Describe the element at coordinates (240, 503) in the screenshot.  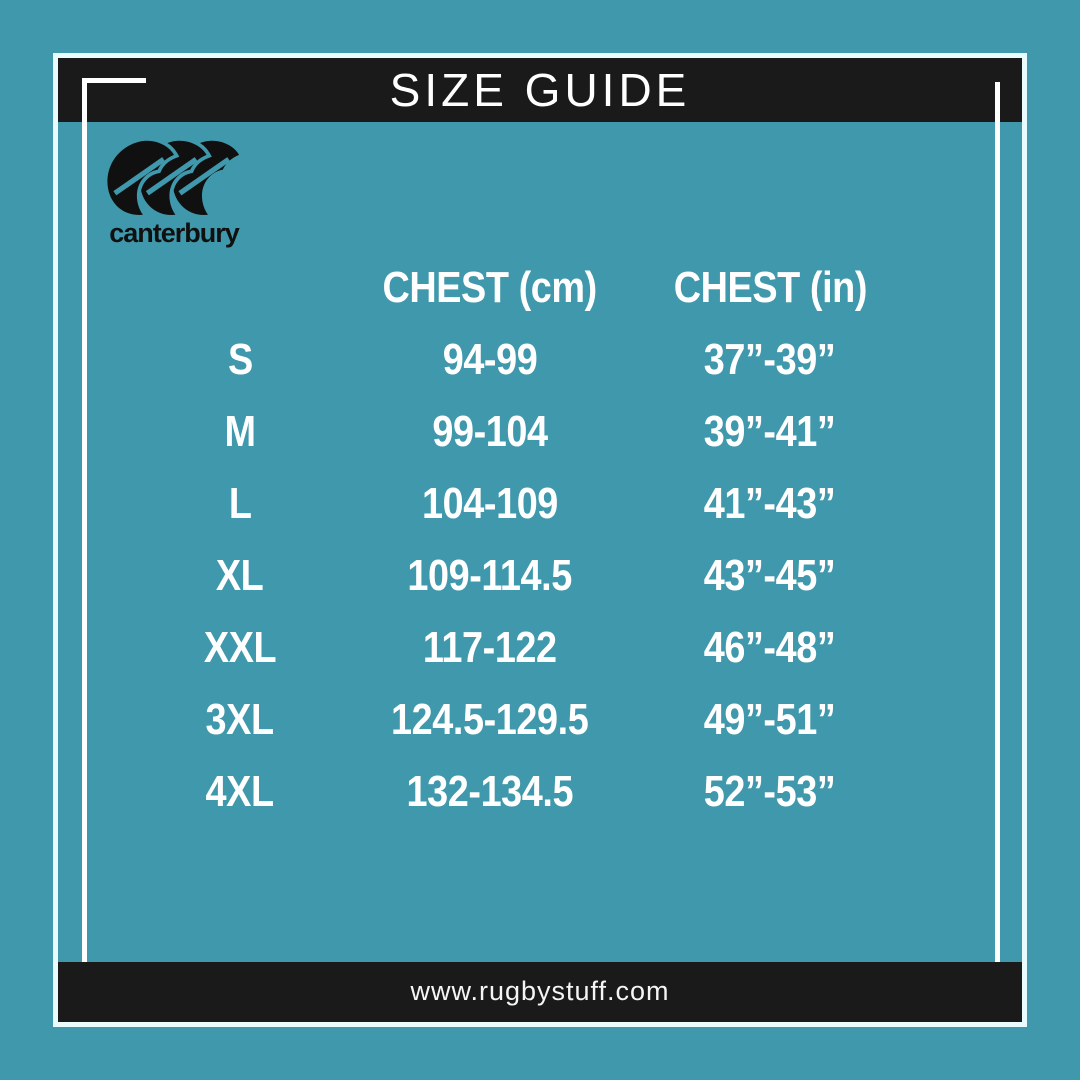
I see `size-label: L` at that location.